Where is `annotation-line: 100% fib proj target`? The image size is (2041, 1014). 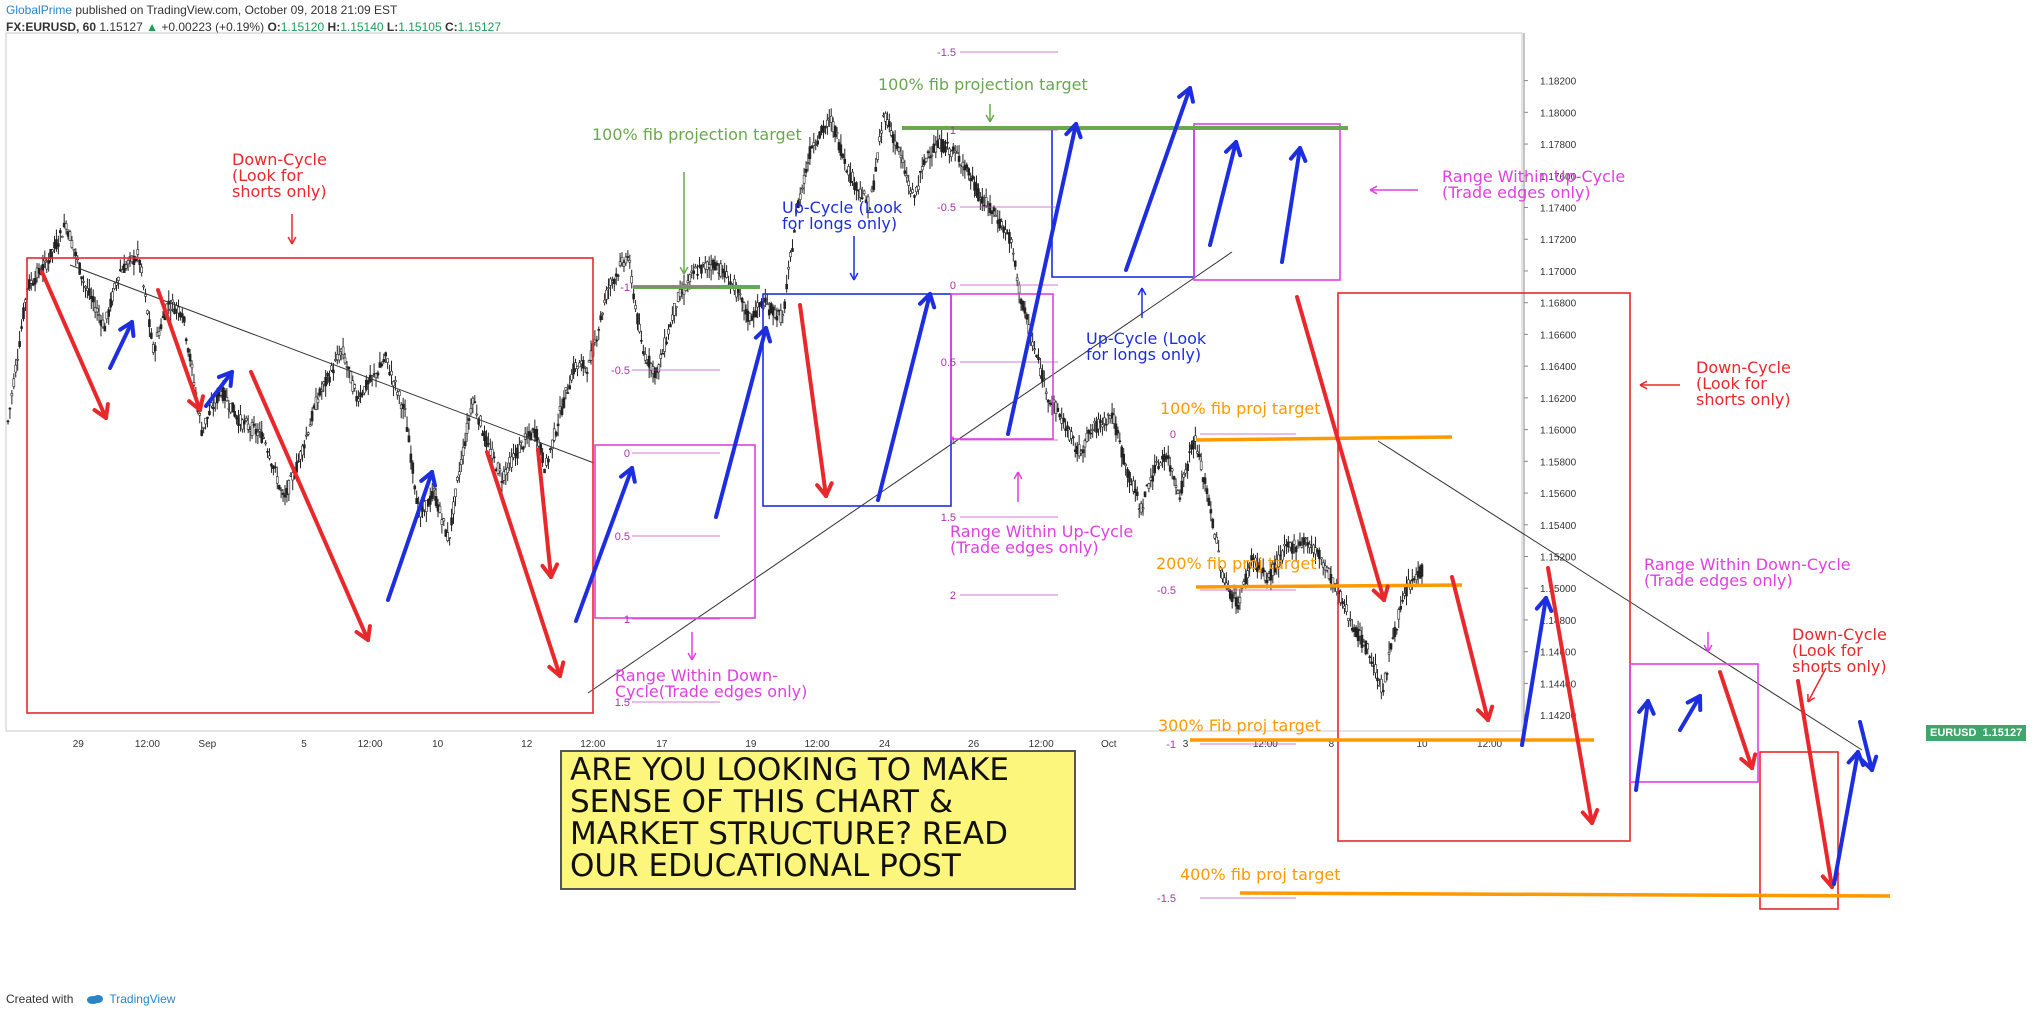
annotation-line: 100% fib proj target is located at coordinates (1240, 408).